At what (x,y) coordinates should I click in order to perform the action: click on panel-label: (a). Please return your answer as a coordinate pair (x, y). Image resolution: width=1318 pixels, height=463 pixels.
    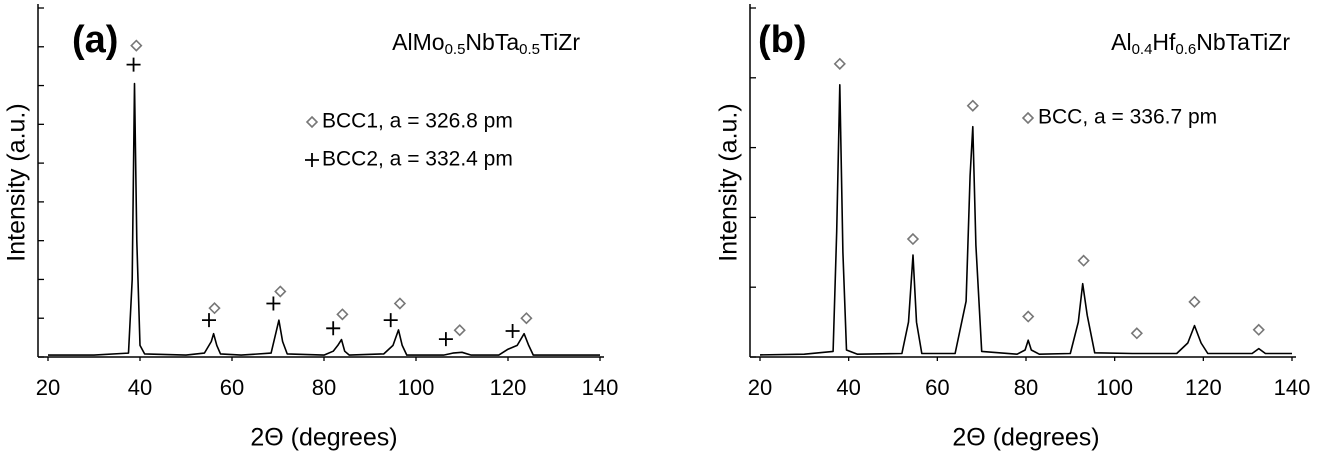
    Looking at the image, I should click on (95, 40).